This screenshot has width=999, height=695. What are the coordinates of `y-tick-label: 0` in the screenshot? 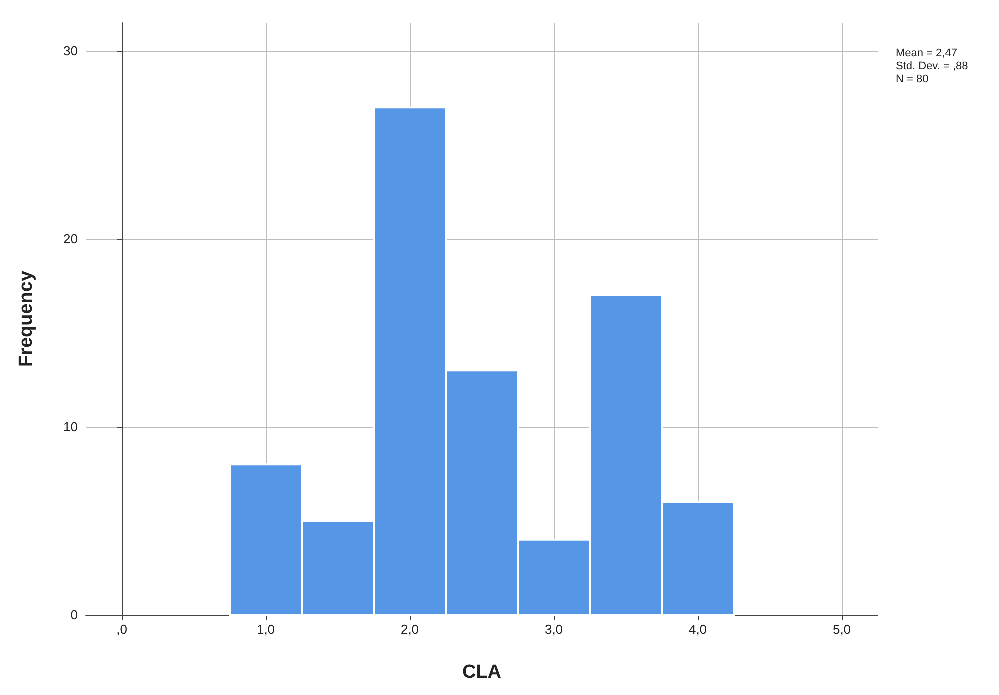 It's located at (74, 615).